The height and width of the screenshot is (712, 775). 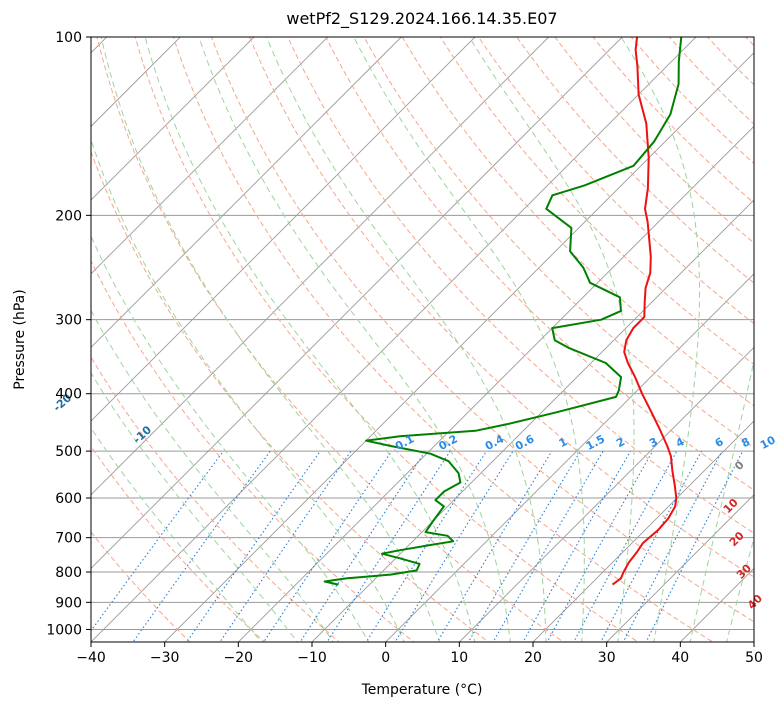 I want to click on x-tick-label: 50, so click(x=754, y=658).